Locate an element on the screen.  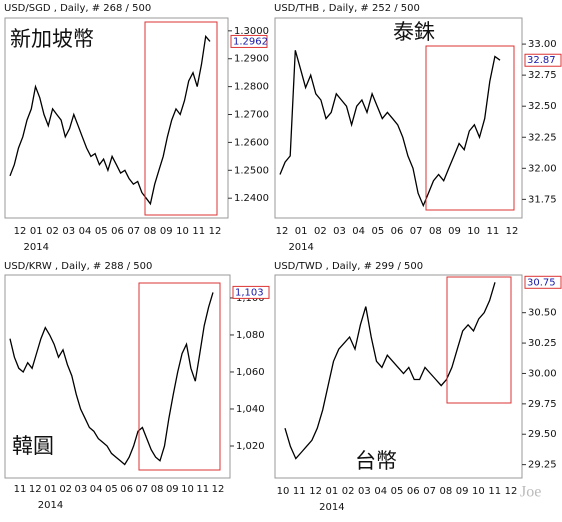
y-tick-label: 30.00 is located at coordinates (542, 373).